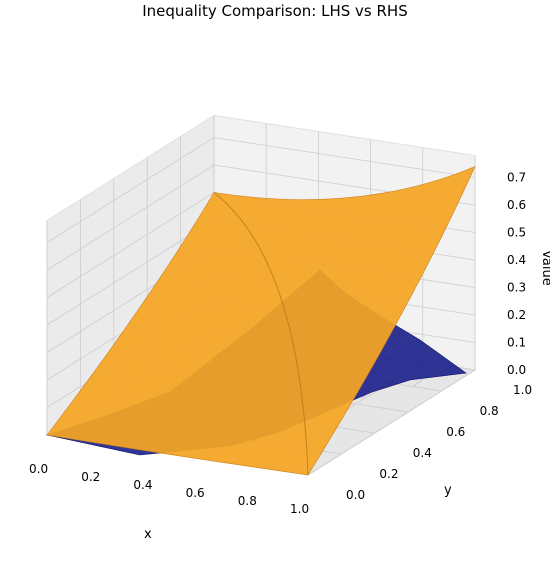 Image resolution: width=550 pixels, height=572 pixels. I want to click on y-tick-label: 0.6, so click(455, 432).